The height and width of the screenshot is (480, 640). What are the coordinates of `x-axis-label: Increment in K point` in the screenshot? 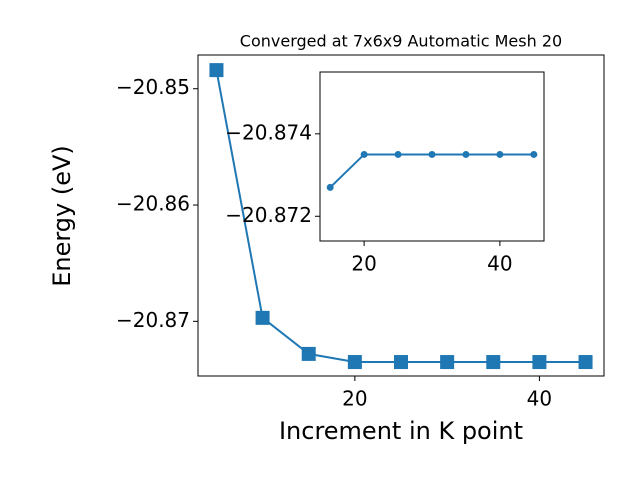 It's located at (401, 431).